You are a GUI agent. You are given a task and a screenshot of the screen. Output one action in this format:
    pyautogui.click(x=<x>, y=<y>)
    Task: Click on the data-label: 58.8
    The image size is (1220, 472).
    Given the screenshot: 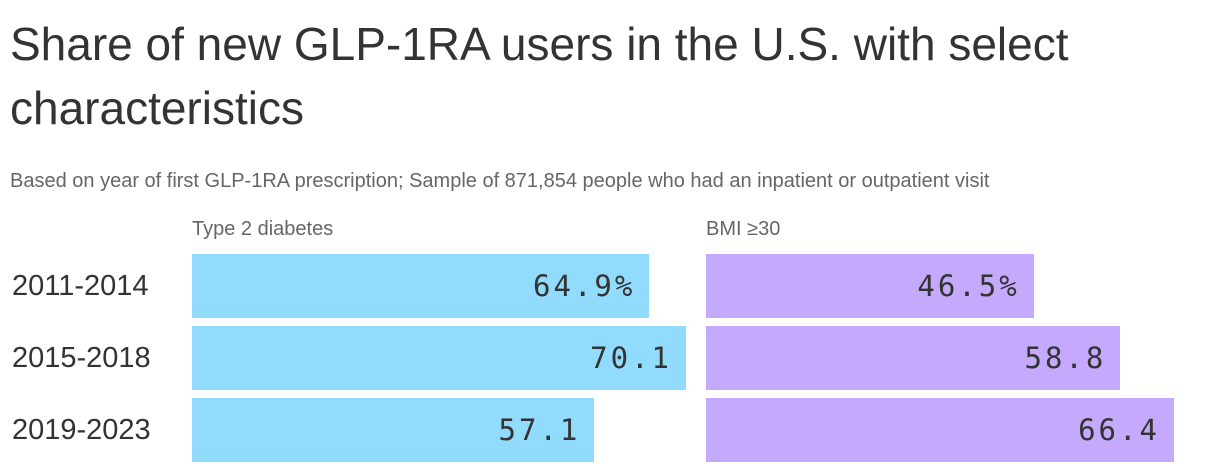 What is the action you would take?
    pyautogui.click(x=1065, y=358)
    